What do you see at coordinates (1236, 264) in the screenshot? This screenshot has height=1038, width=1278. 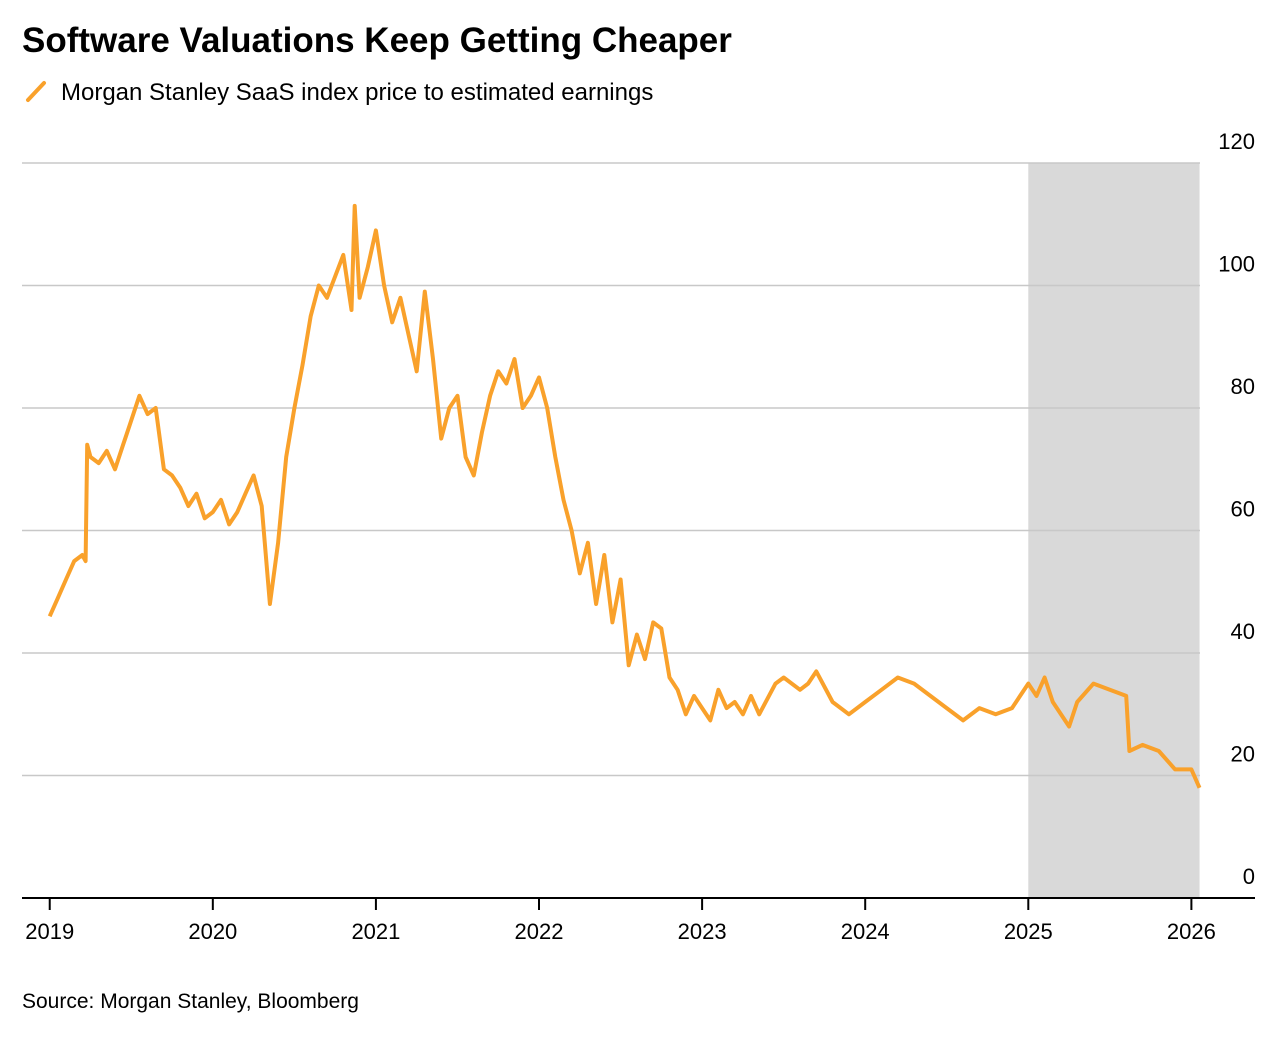 I see `y-tick-label: 100` at bounding box center [1236, 264].